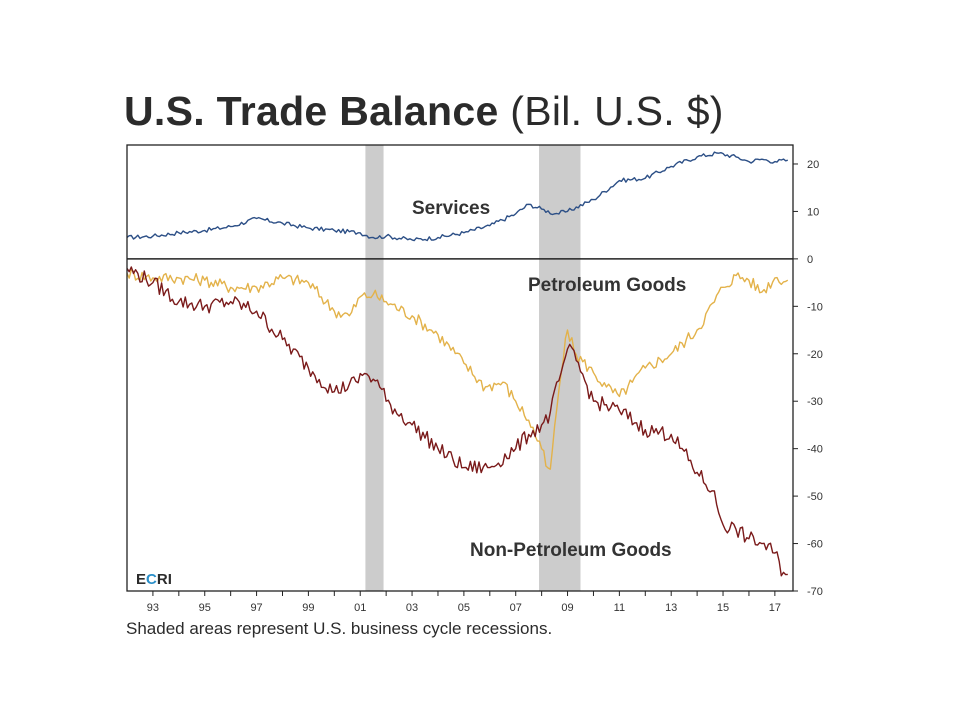  Describe the element at coordinates (815, 497) in the screenshot. I see `y-tick-label: -50` at that location.